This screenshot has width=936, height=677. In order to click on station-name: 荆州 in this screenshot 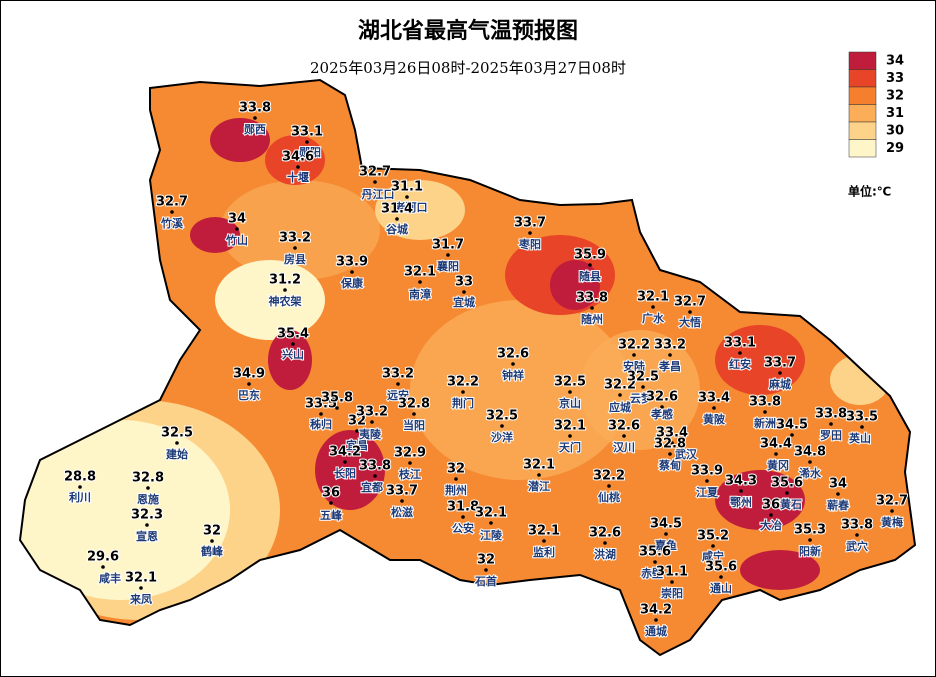, I will do `click(456, 490)`.